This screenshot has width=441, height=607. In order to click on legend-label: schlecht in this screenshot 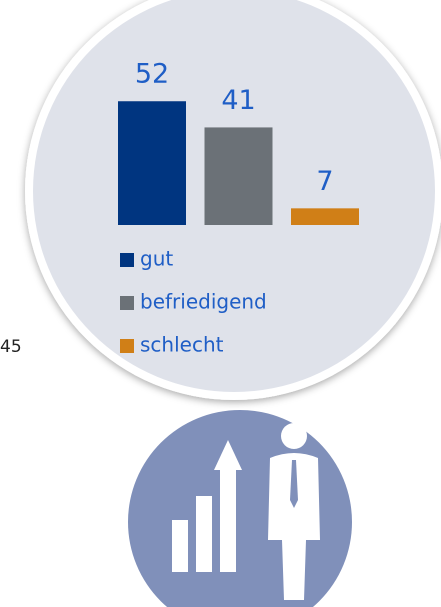, I will do `click(182, 345)`.